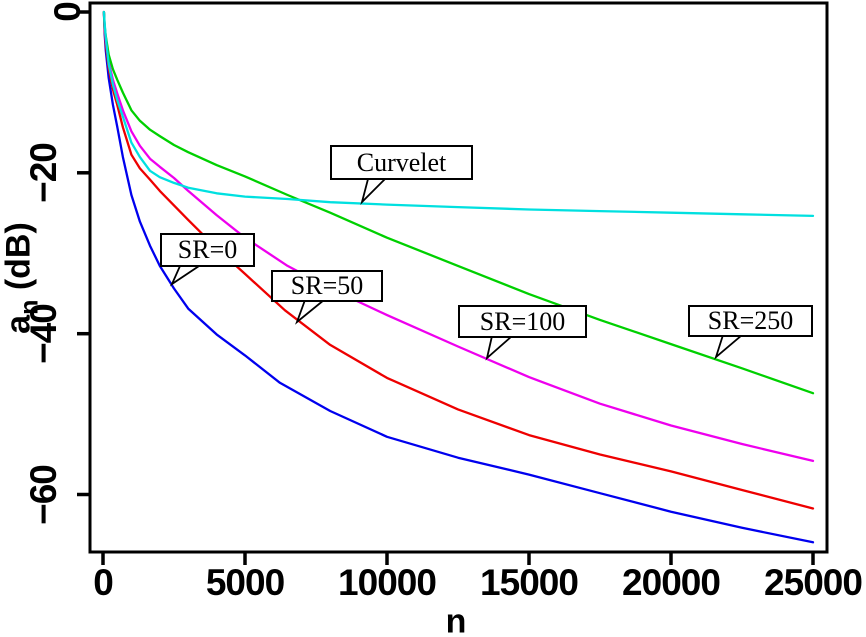 The width and height of the screenshot is (866, 637). What do you see at coordinates (245, 582) in the screenshot?
I see `x-tick-label-5000: 5000` at bounding box center [245, 582].